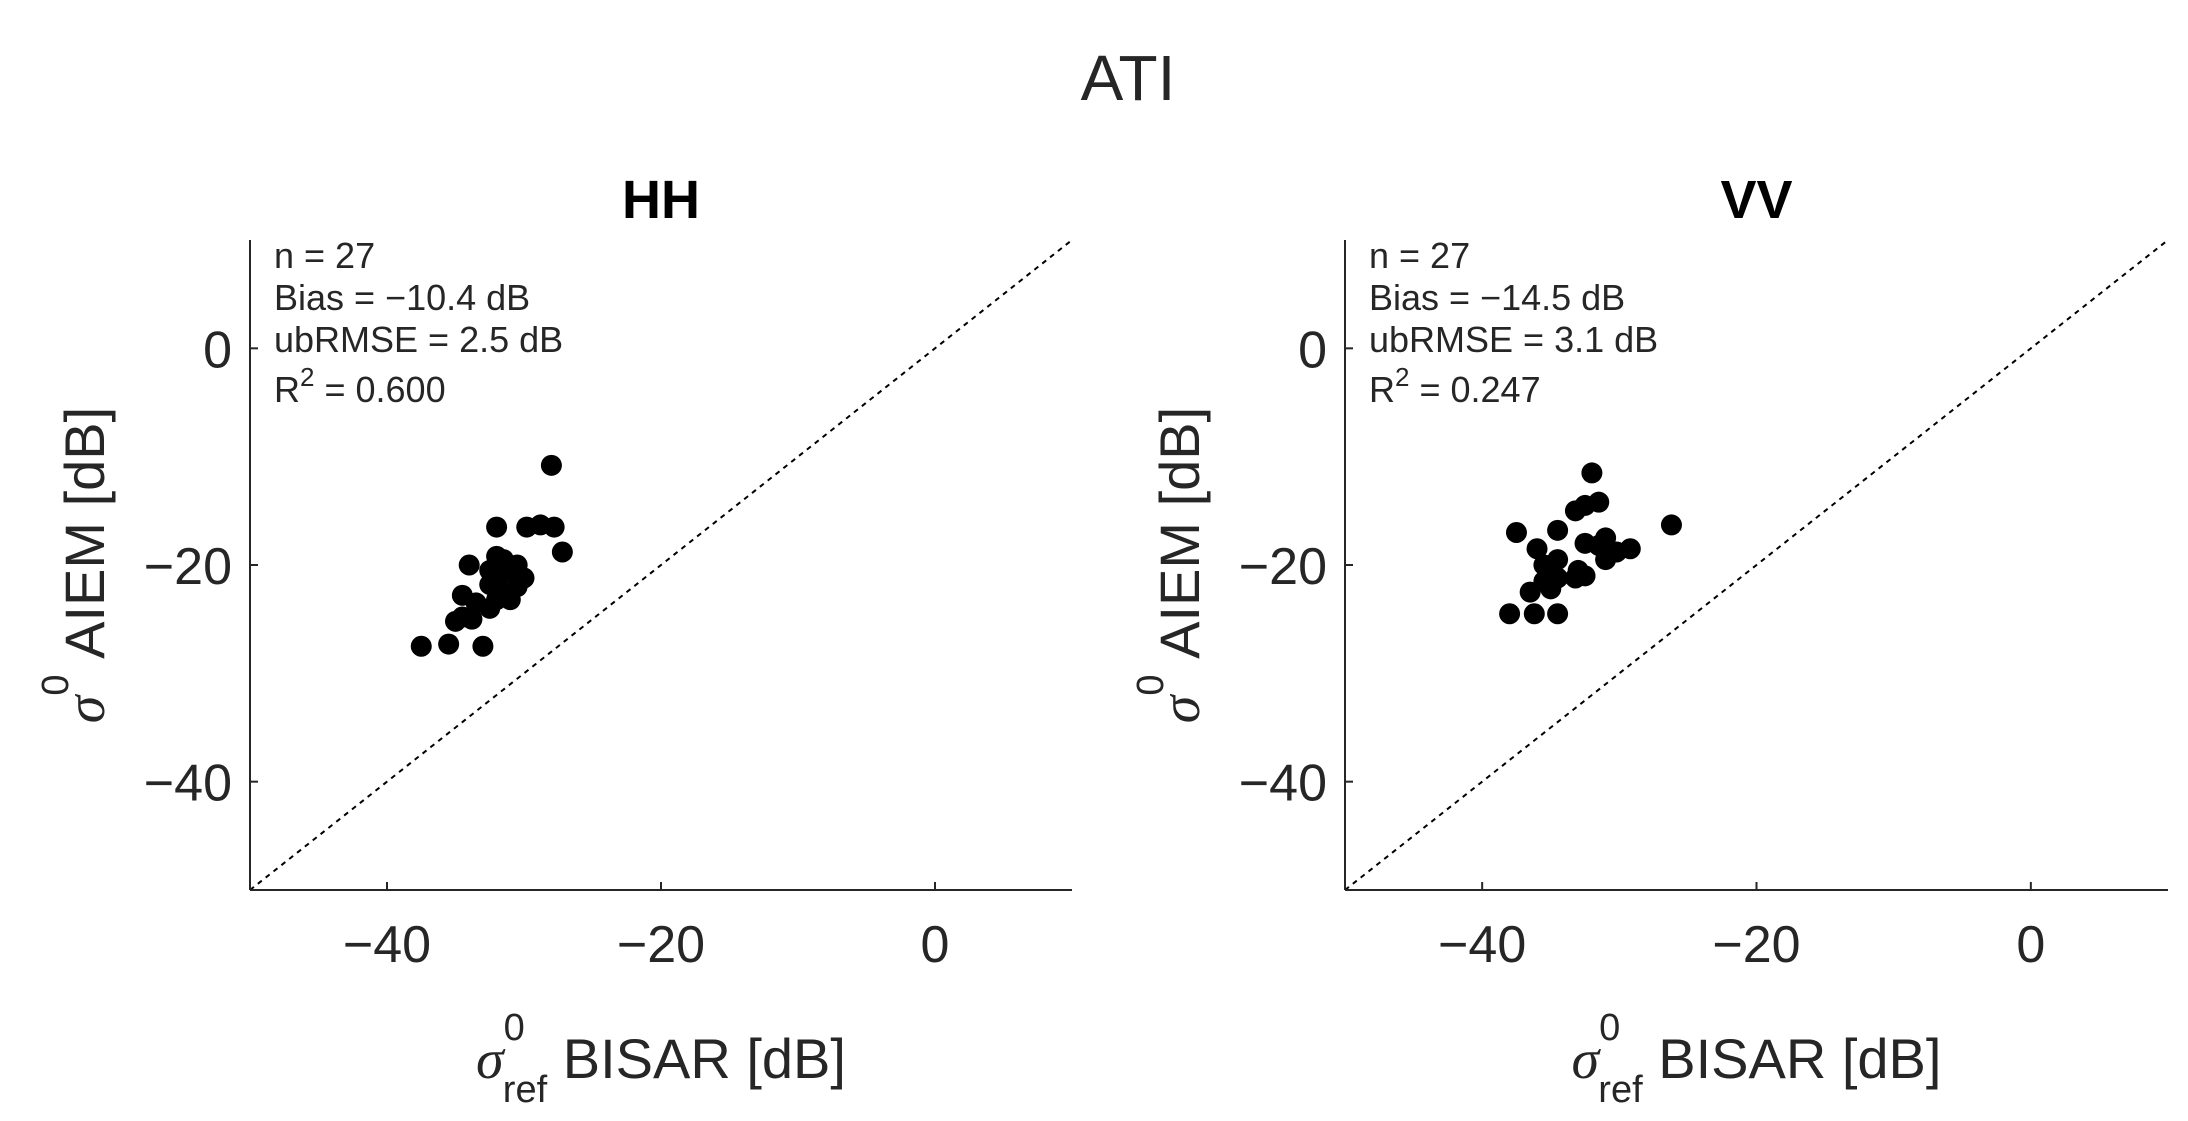  I want to click on stat-bias: Bias = −14.5 dB, so click(1497, 297).